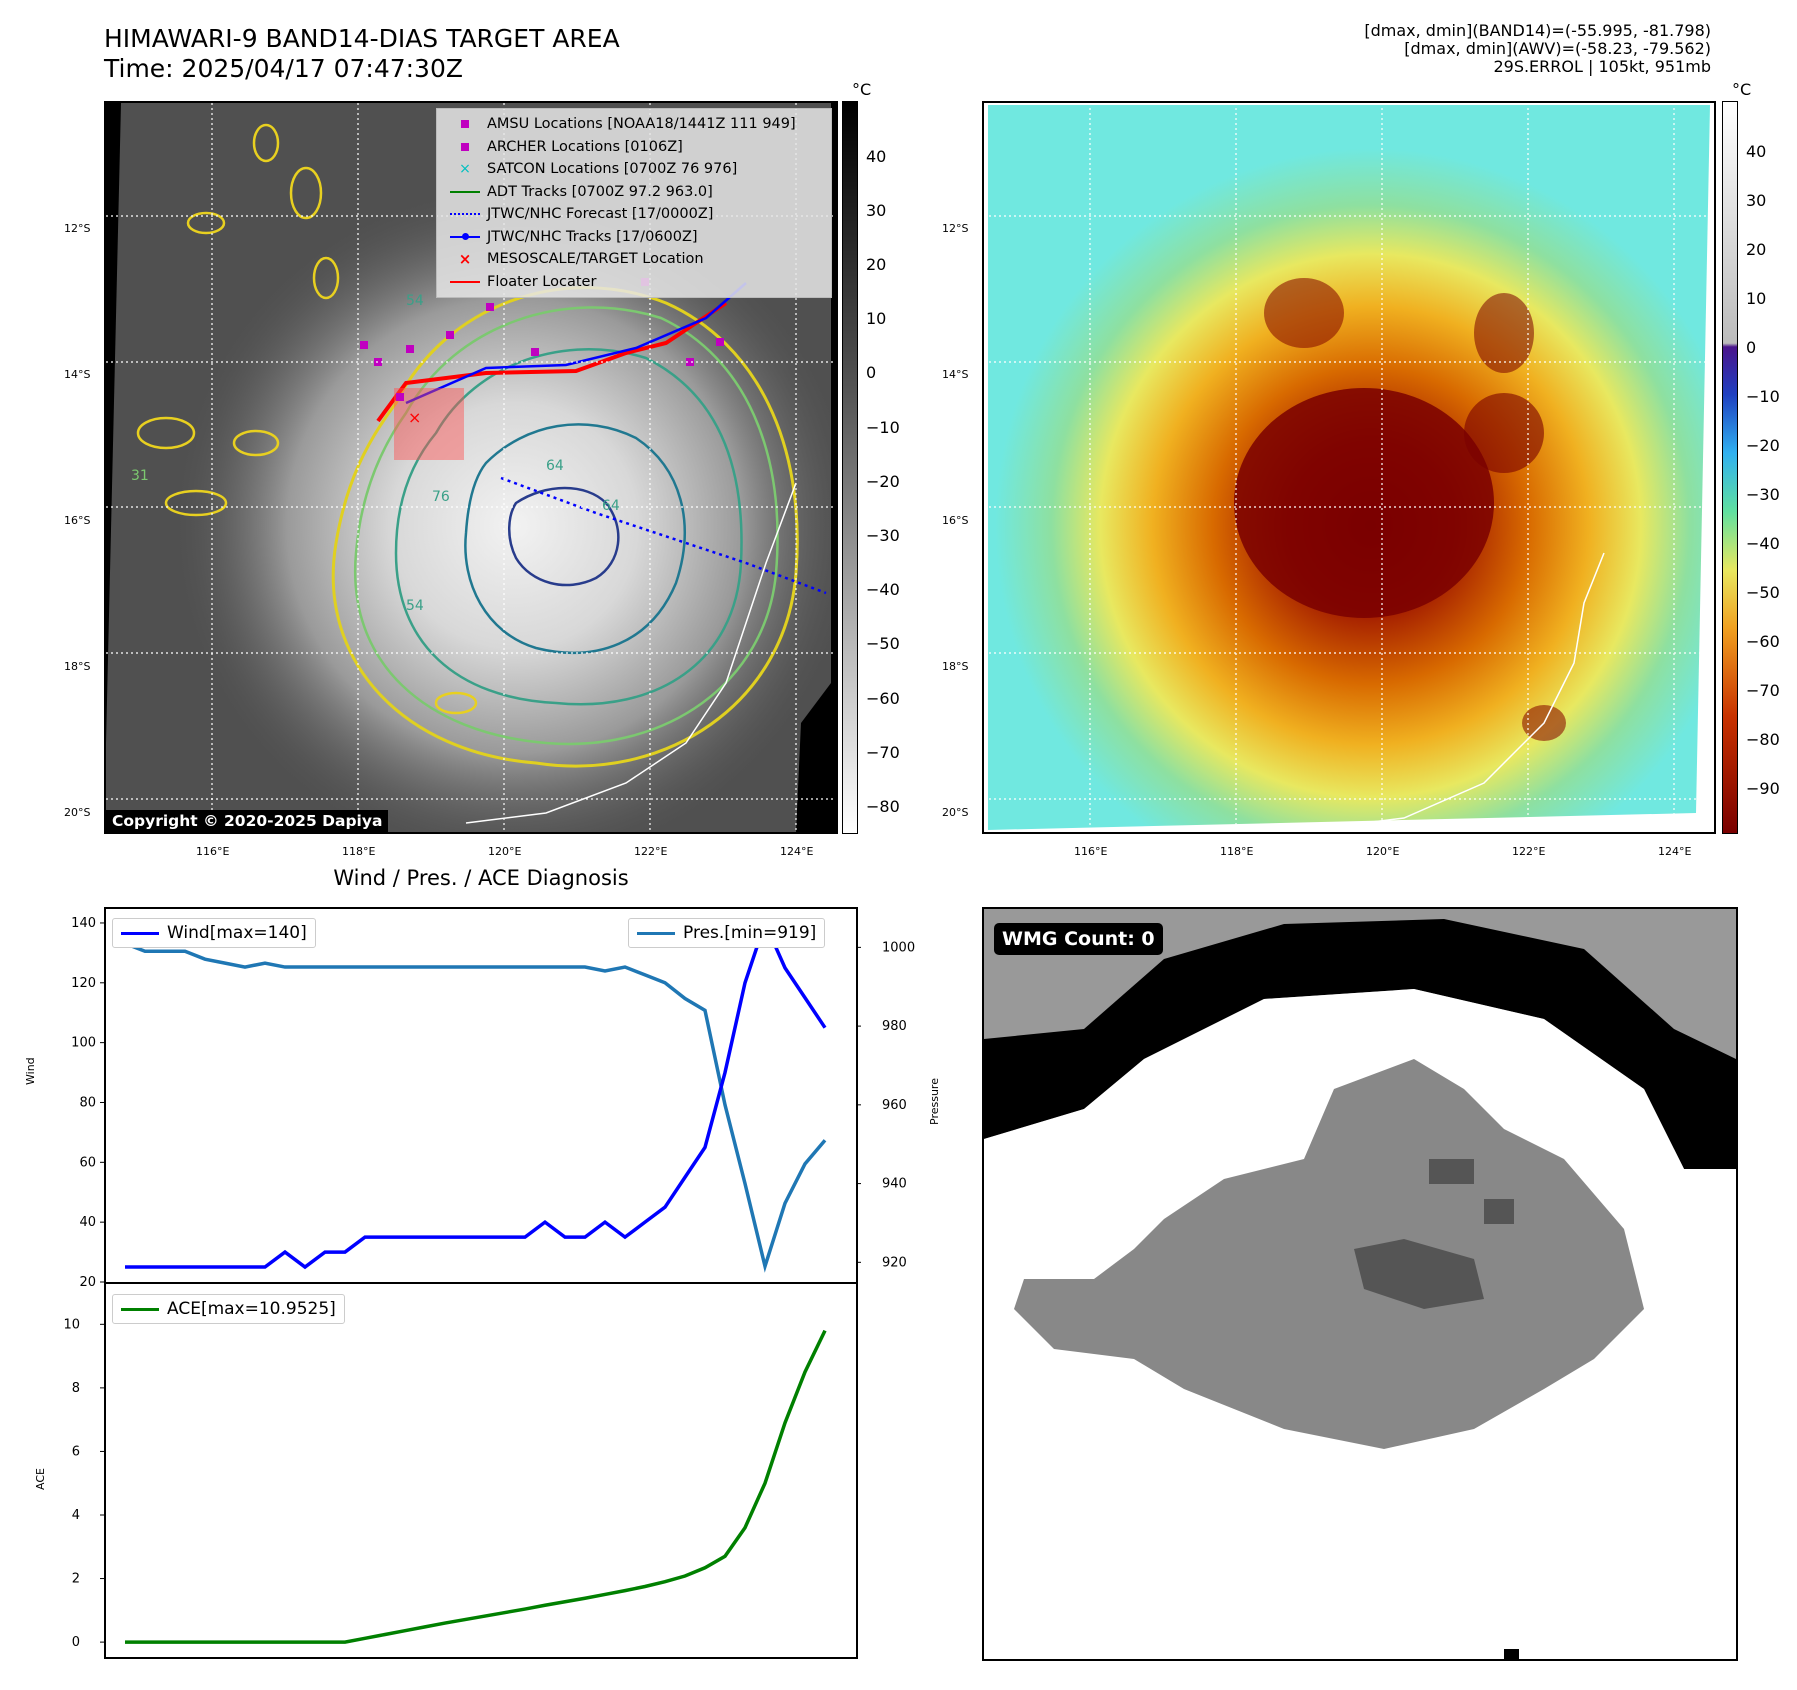  Describe the element at coordinates (76, 1451) in the screenshot. I see `ace-tick-label: 6` at that location.